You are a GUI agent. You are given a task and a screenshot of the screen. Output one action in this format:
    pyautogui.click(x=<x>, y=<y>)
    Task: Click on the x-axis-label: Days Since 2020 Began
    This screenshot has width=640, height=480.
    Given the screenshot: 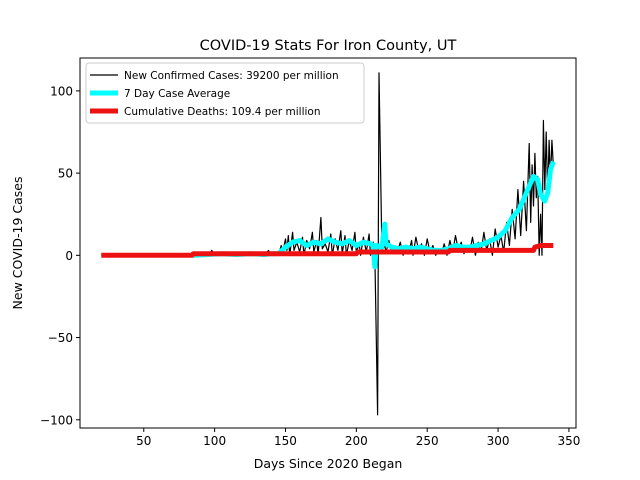 What is the action you would take?
    pyautogui.click(x=328, y=463)
    